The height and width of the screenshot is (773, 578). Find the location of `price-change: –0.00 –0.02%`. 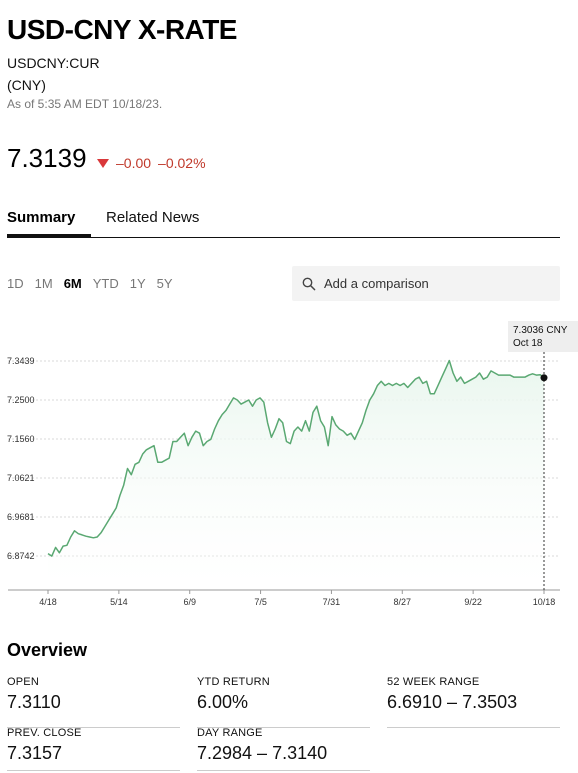

price-change: –0.00 –0.02% is located at coordinates (151, 163).